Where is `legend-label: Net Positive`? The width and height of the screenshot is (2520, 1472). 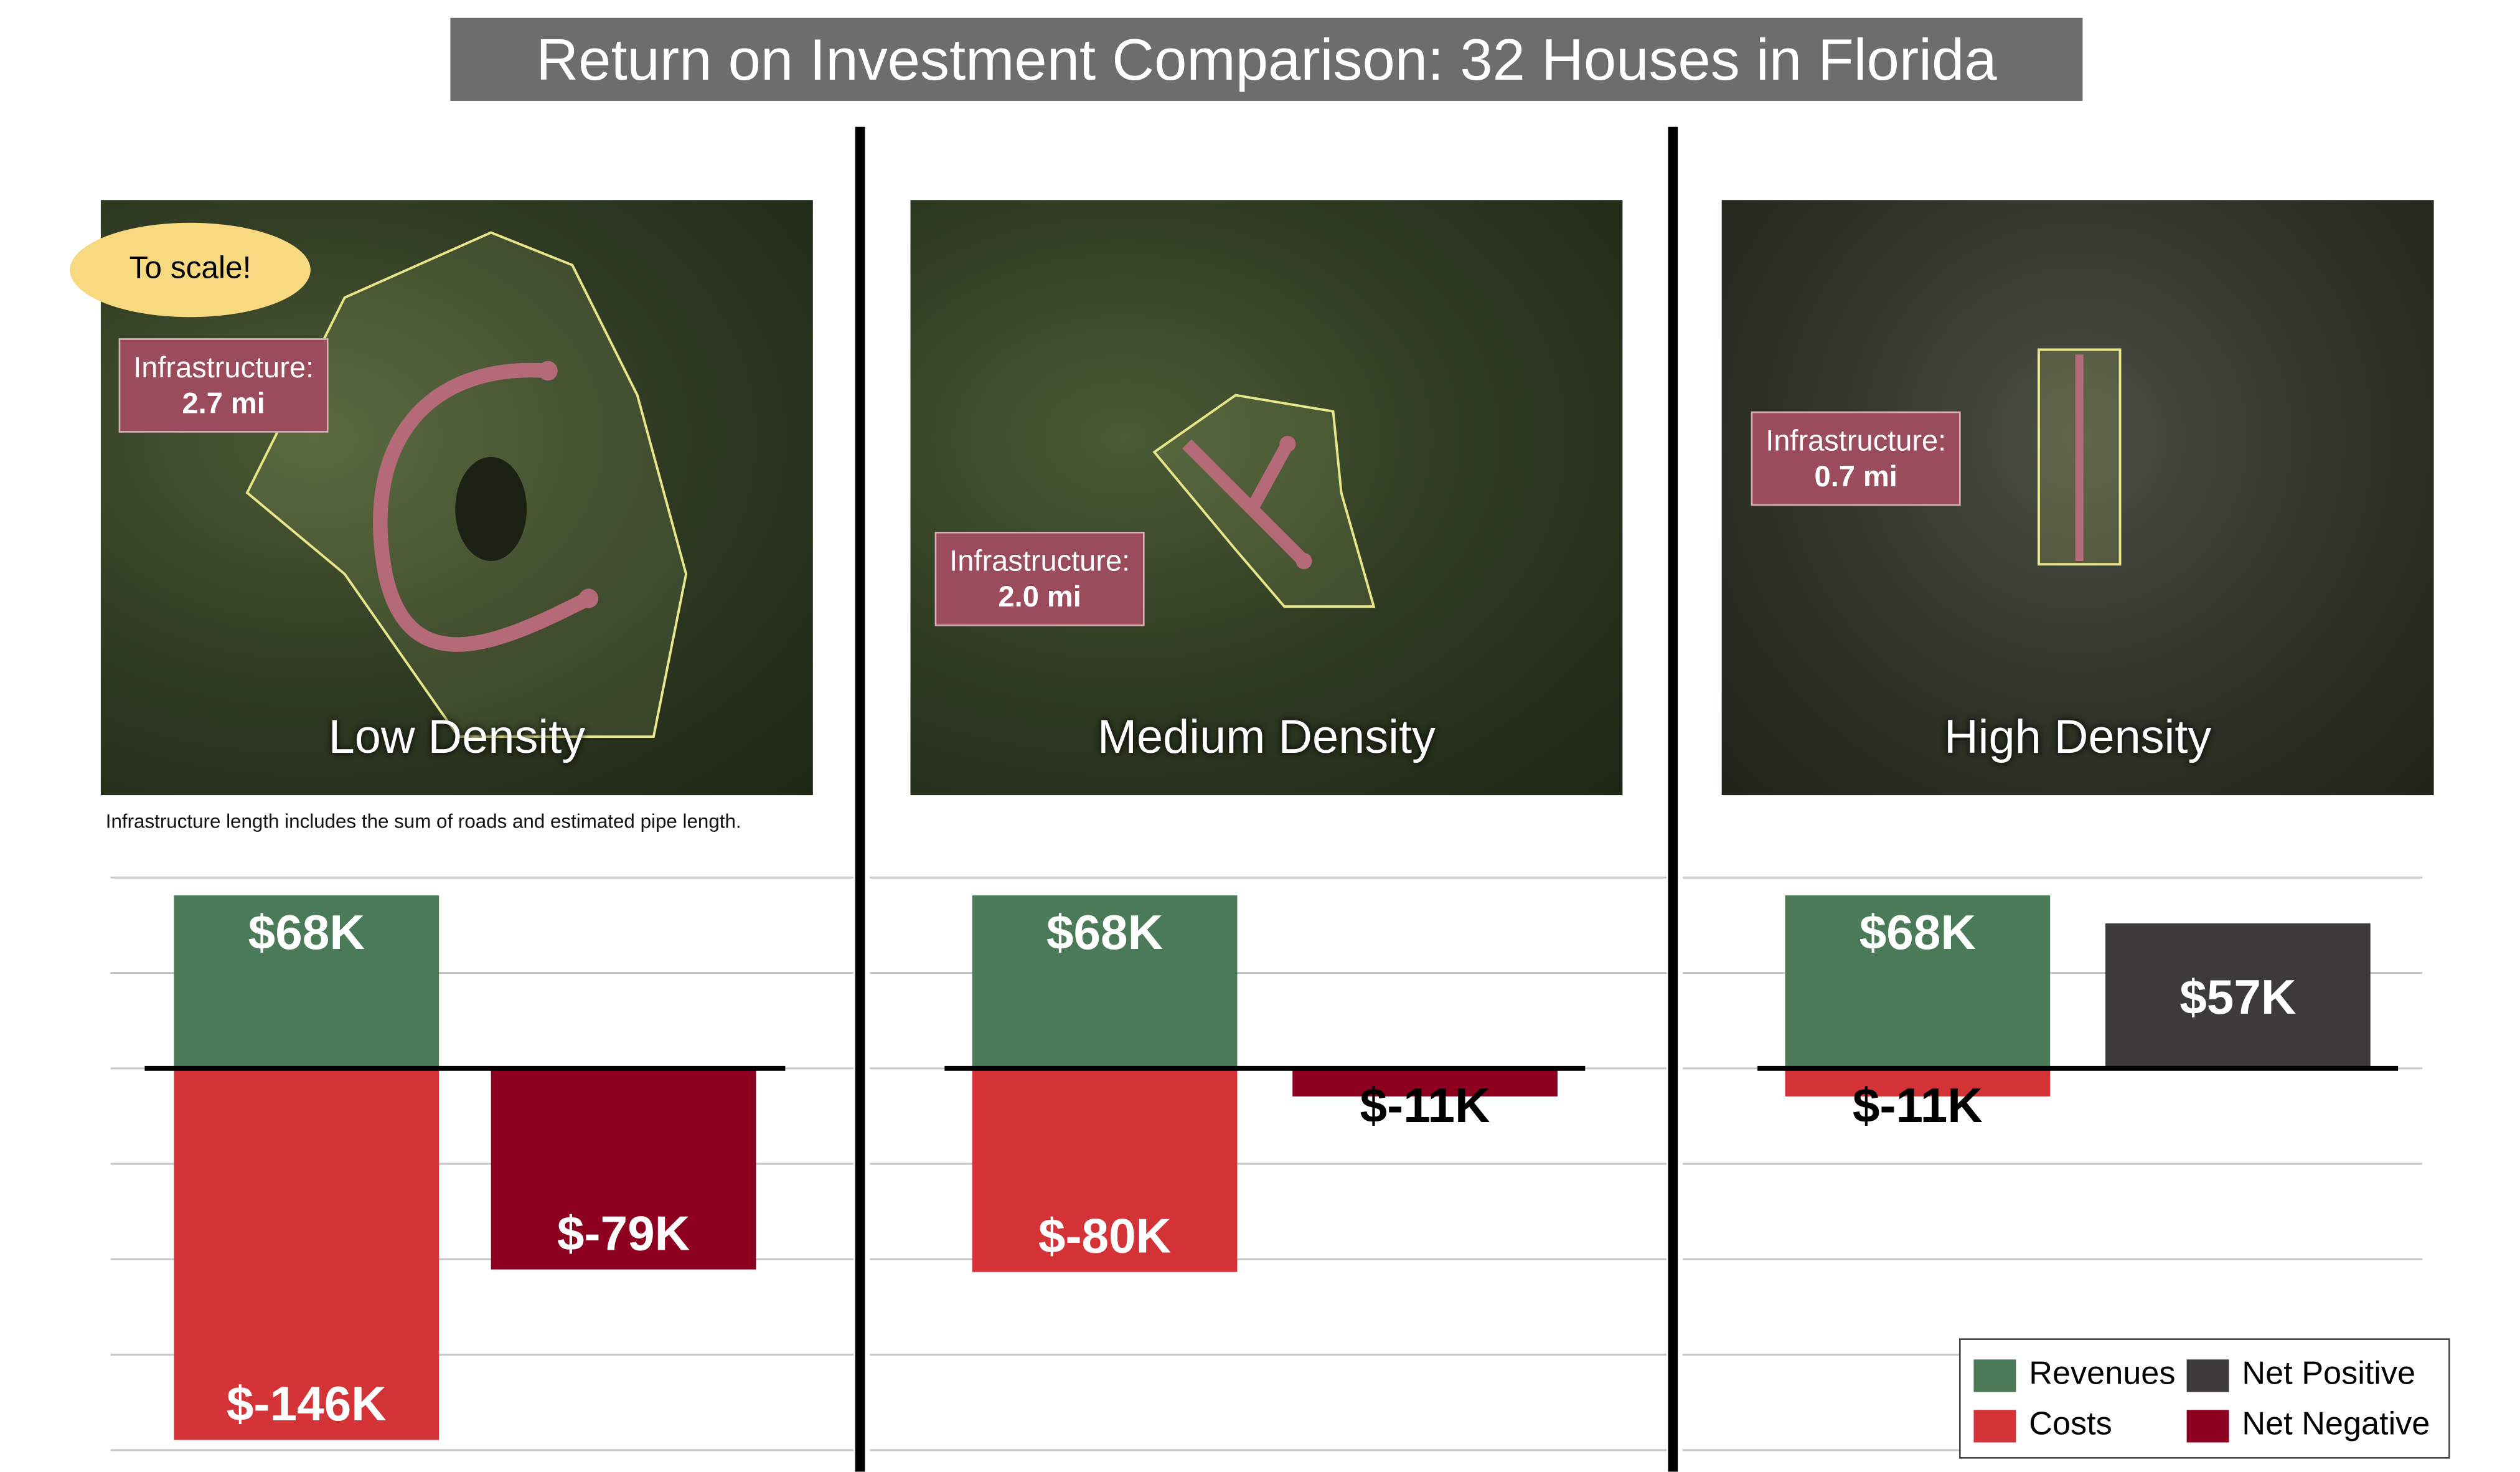 legend-label: Net Positive is located at coordinates (2329, 1374).